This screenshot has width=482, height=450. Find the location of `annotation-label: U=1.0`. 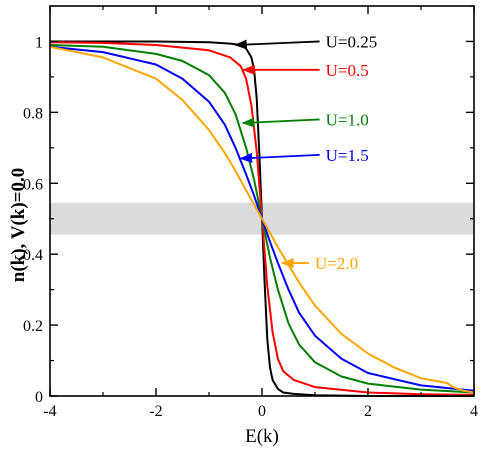

annotation-label: U=1.0 is located at coordinates (347, 119).